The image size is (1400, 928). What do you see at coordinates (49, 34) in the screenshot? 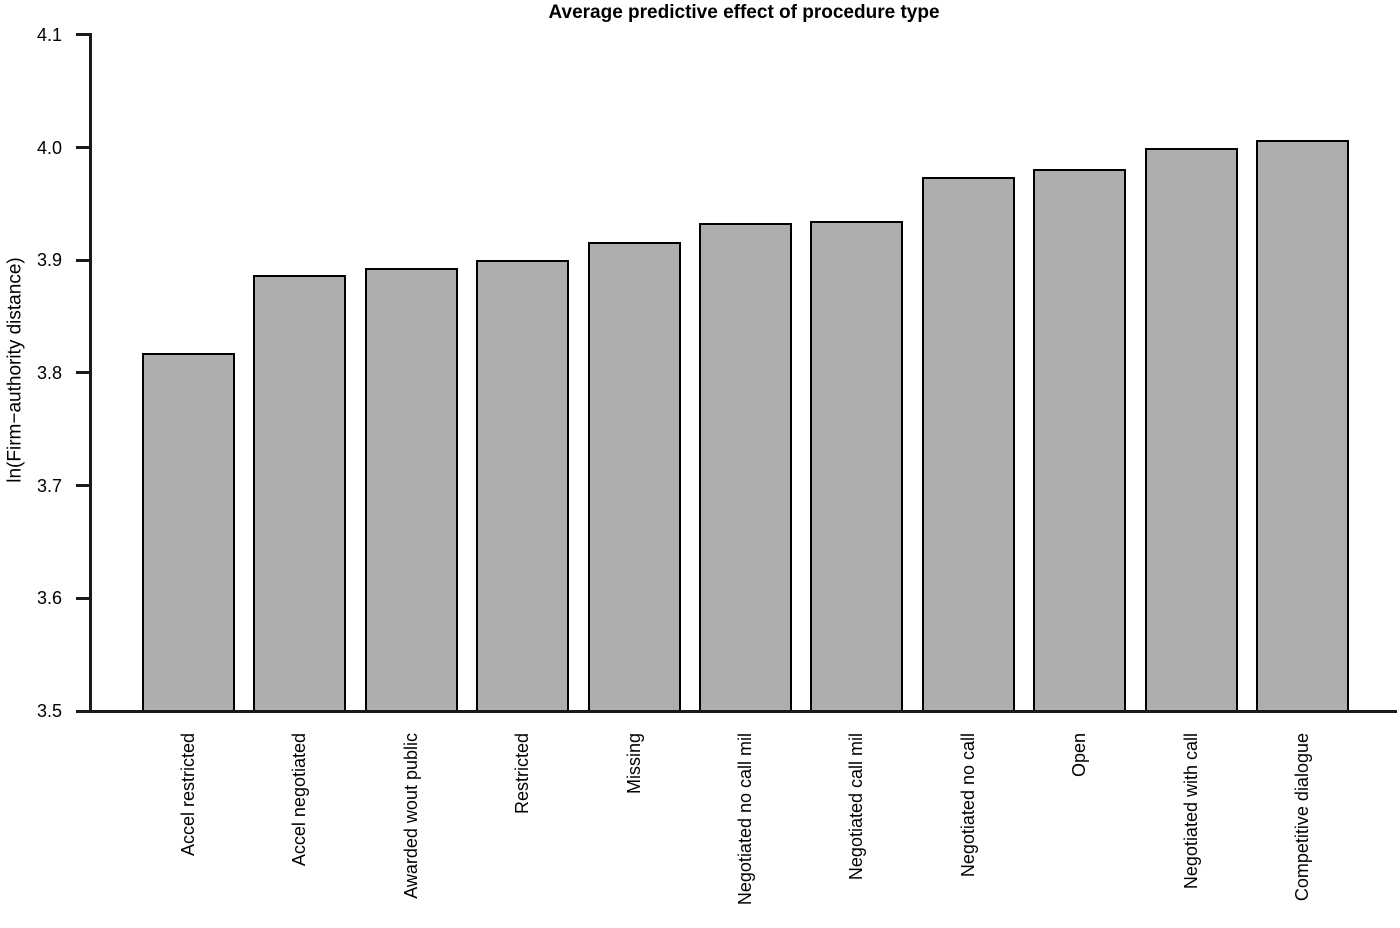
I see `y-tick-label: 4.1` at bounding box center [49, 34].